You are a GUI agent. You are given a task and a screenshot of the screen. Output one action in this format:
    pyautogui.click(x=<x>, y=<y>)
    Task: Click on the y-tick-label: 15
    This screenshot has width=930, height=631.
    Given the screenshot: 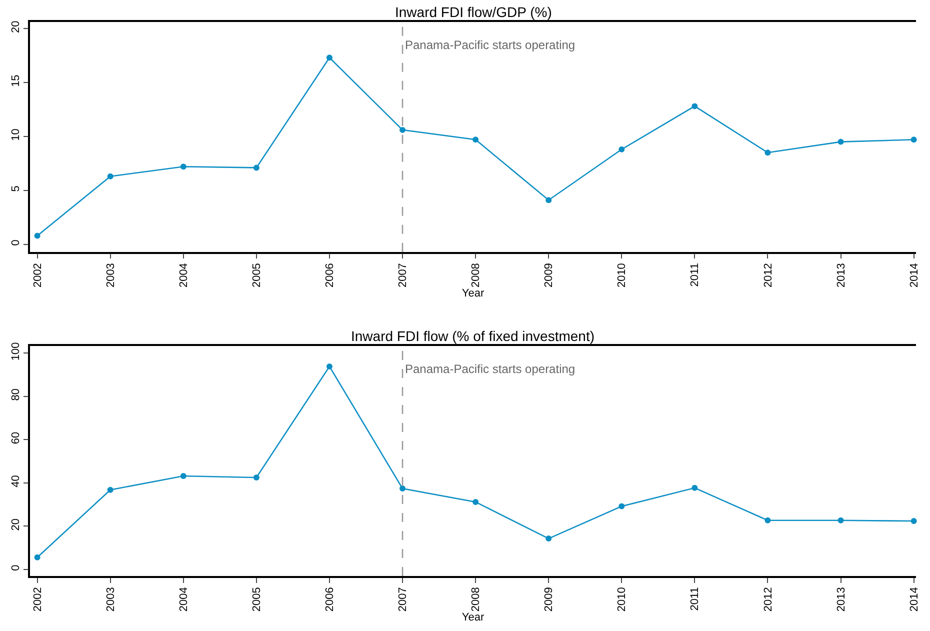 What is the action you would take?
    pyautogui.click(x=16, y=80)
    